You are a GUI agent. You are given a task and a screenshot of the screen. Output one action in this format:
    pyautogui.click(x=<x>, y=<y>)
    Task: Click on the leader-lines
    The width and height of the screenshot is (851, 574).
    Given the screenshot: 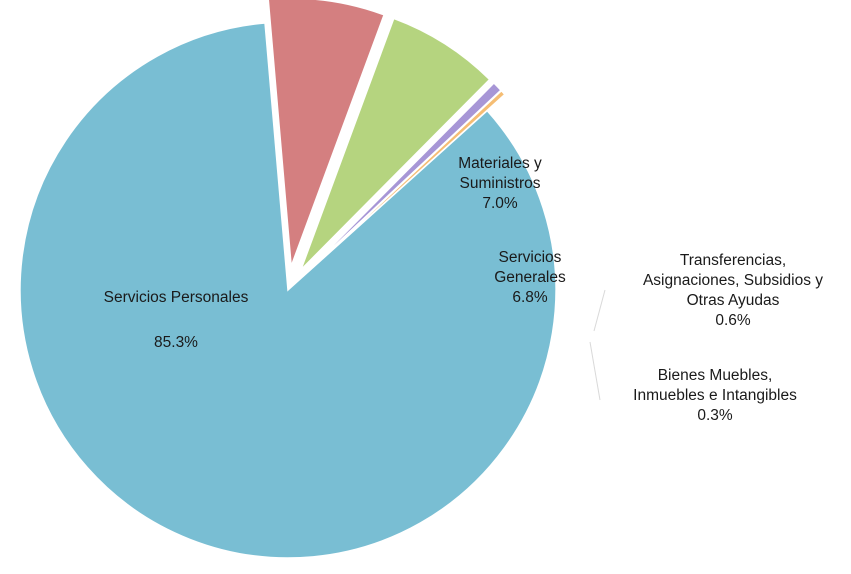 What is the action you would take?
    pyautogui.click(x=597, y=345)
    